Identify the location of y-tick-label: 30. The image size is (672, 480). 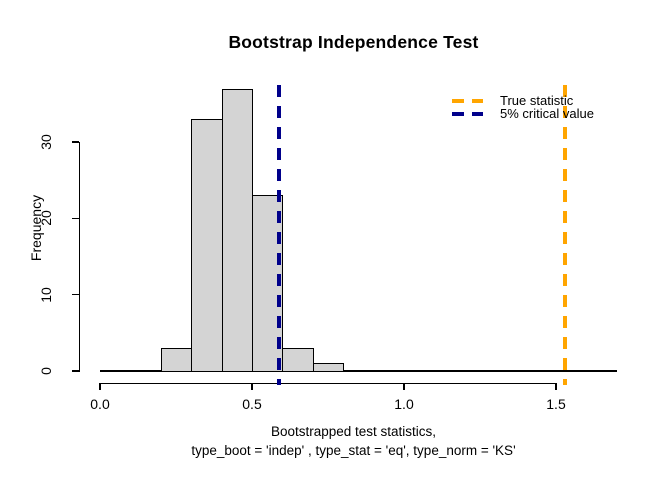
(46, 142).